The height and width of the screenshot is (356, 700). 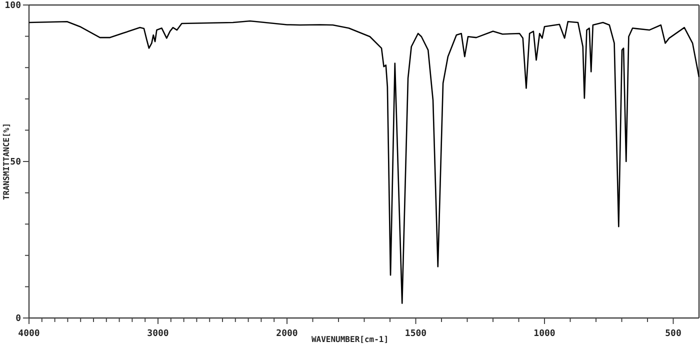 What do you see at coordinates (287, 334) in the screenshot?
I see `x-tick-label: 2000` at bounding box center [287, 334].